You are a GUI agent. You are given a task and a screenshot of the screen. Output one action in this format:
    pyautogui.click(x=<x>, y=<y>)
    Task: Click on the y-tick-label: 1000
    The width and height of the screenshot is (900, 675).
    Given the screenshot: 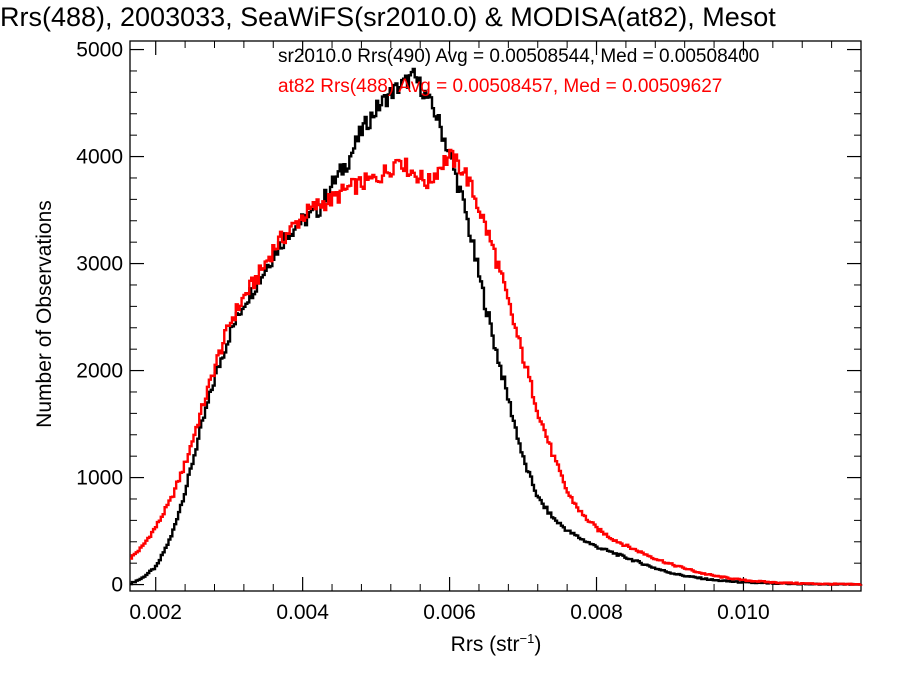 What is the action you would take?
    pyautogui.click(x=99, y=478)
    